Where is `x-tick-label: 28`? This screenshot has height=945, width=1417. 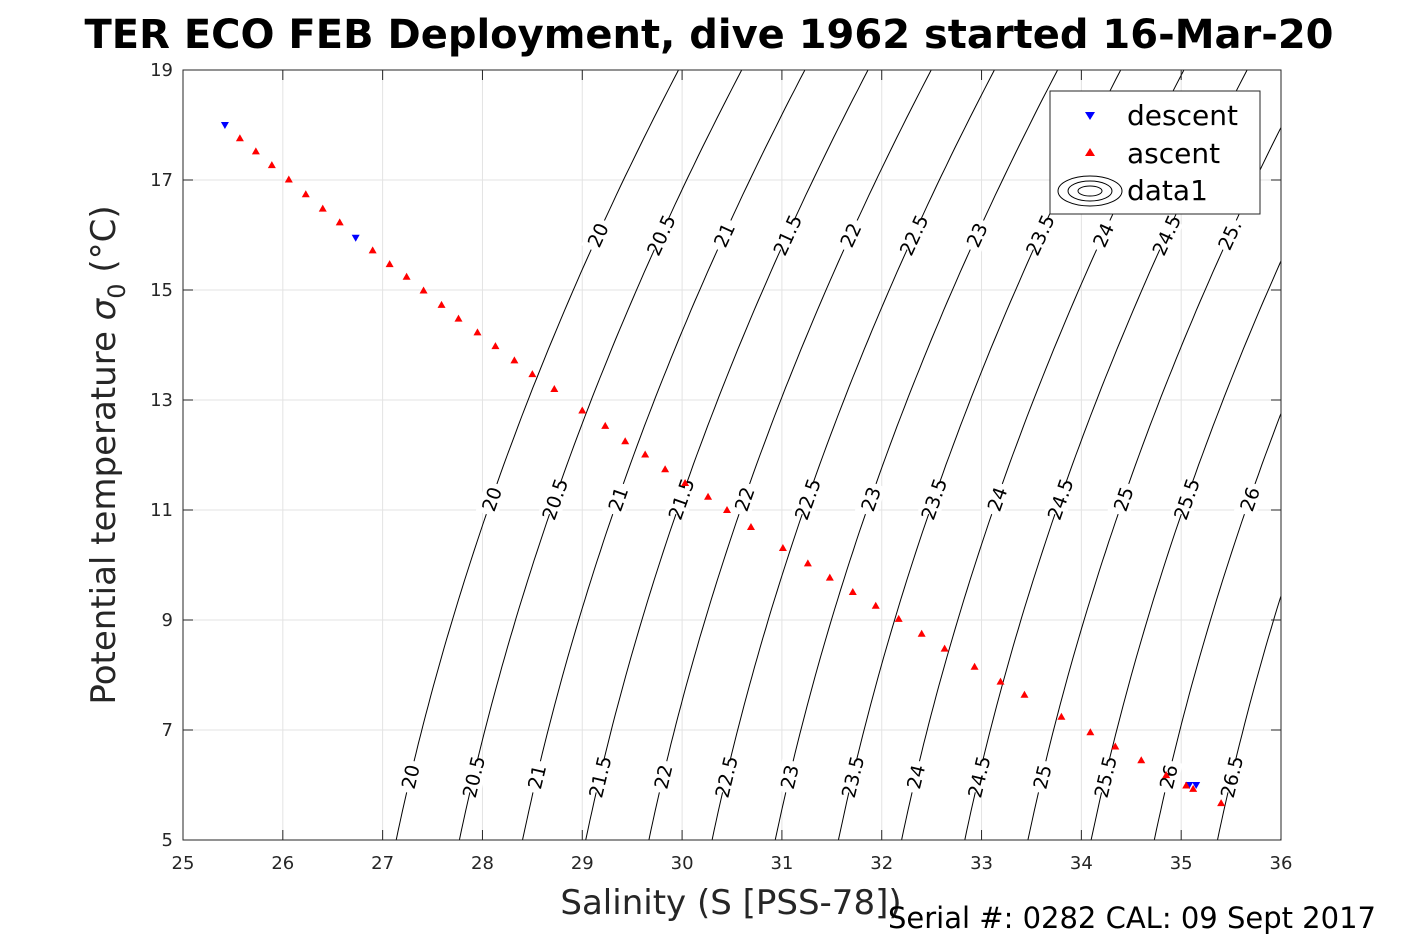
x-tick-label: 28 is located at coordinates (482, 863).